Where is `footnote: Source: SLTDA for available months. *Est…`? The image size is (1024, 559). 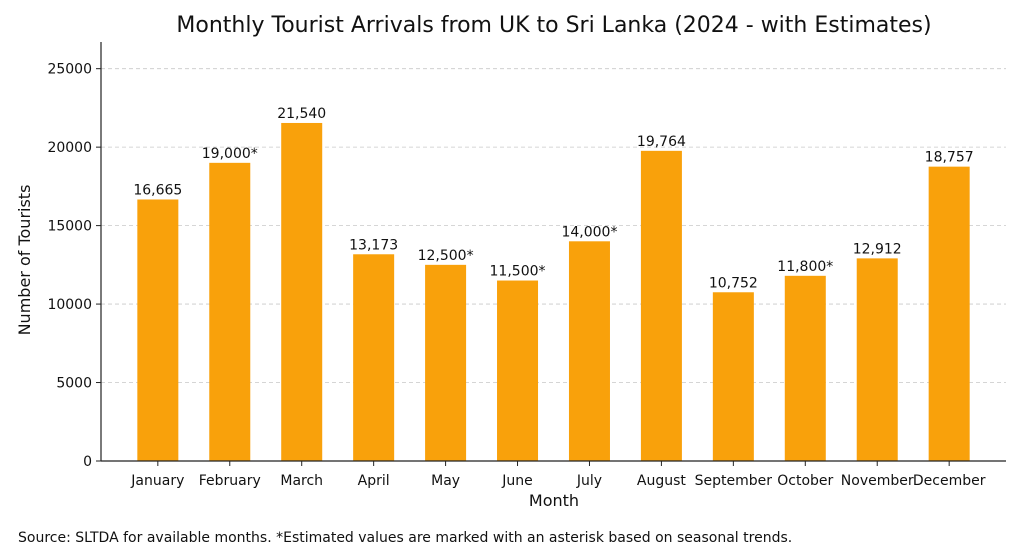
footnote: Source: SLTDA for available months. *Est… is located at coordinates (405, 538).